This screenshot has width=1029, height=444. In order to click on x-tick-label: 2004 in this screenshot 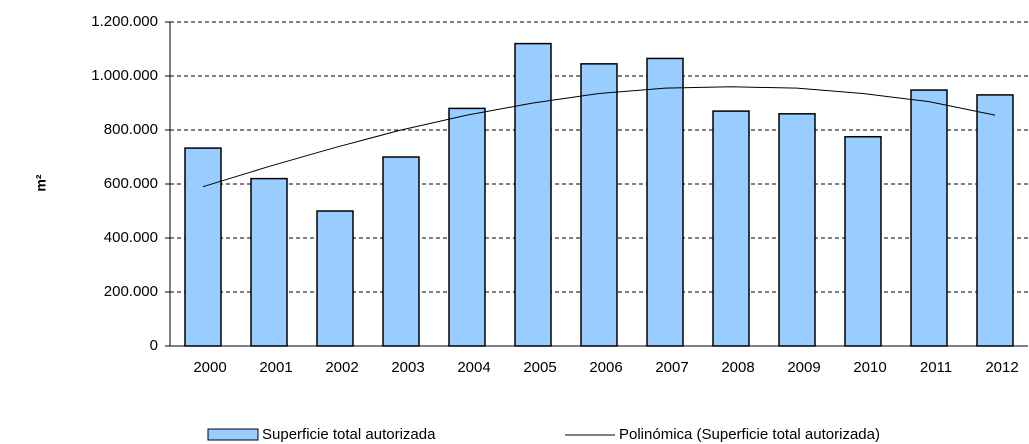, I will do `click(473, 367)`.